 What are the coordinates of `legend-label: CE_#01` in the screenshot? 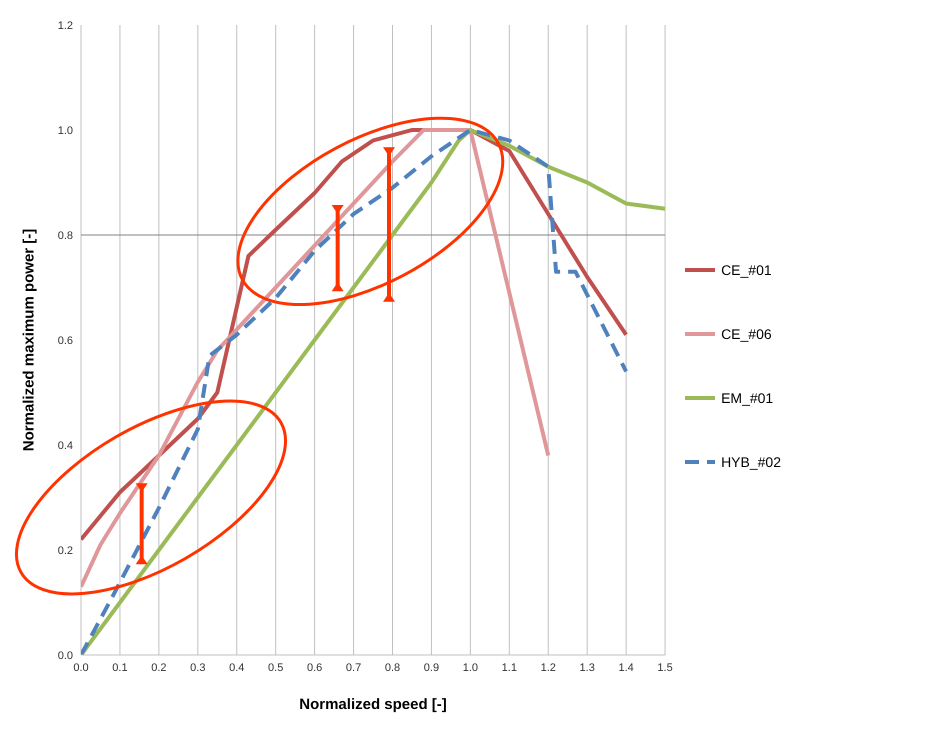 It's located at (746, 270).